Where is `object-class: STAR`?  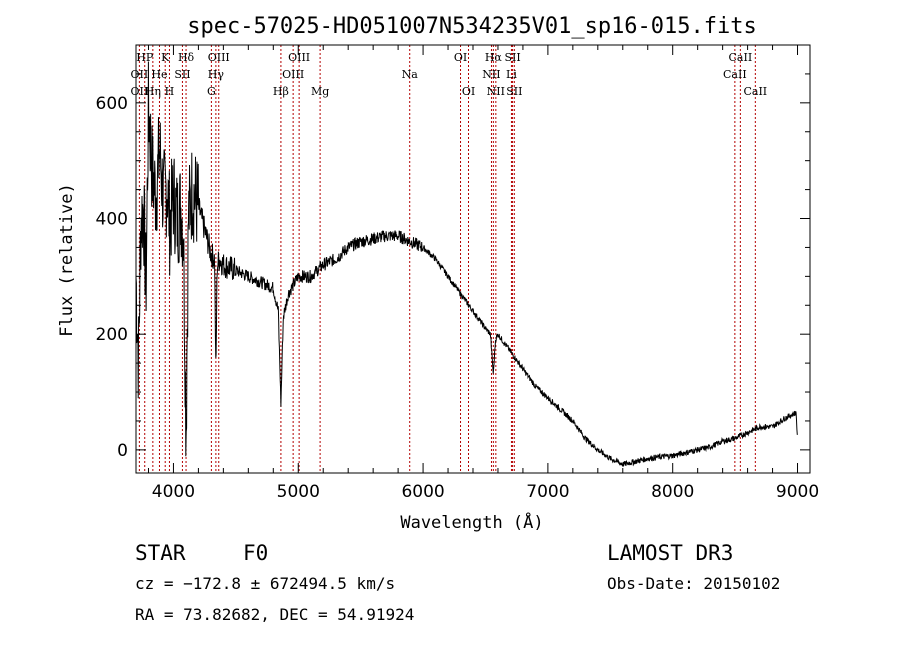
object-class: STAR is located at coordinates (160, 553).